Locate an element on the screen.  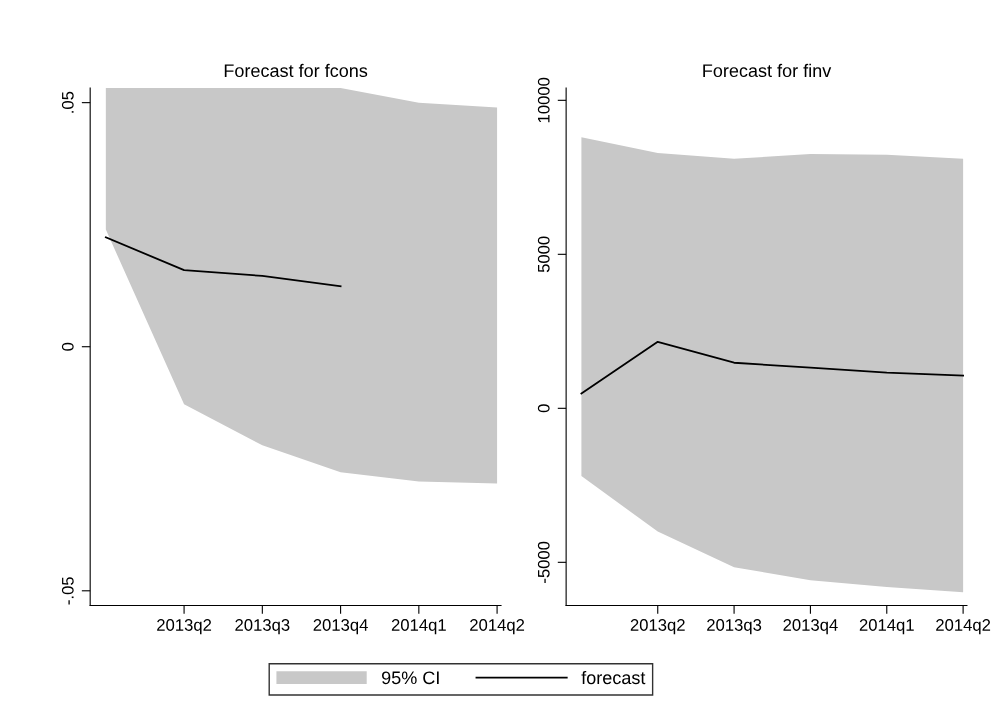
chart-title: Forecast for fcons is located at coordinates (296, 70).